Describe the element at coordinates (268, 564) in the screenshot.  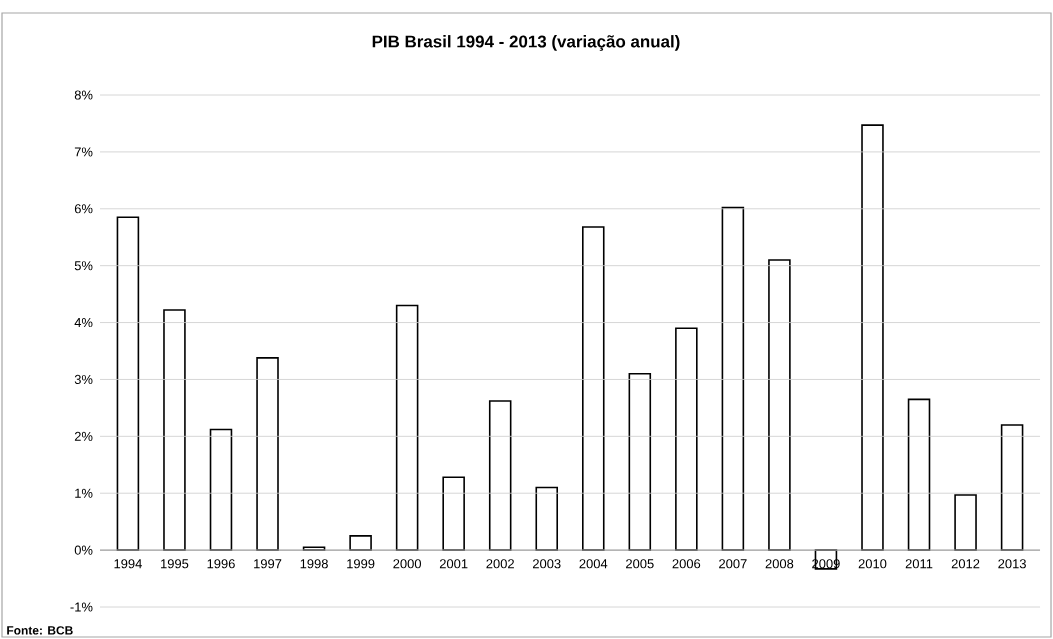
I see `x-tick-label: 1997` at that location.